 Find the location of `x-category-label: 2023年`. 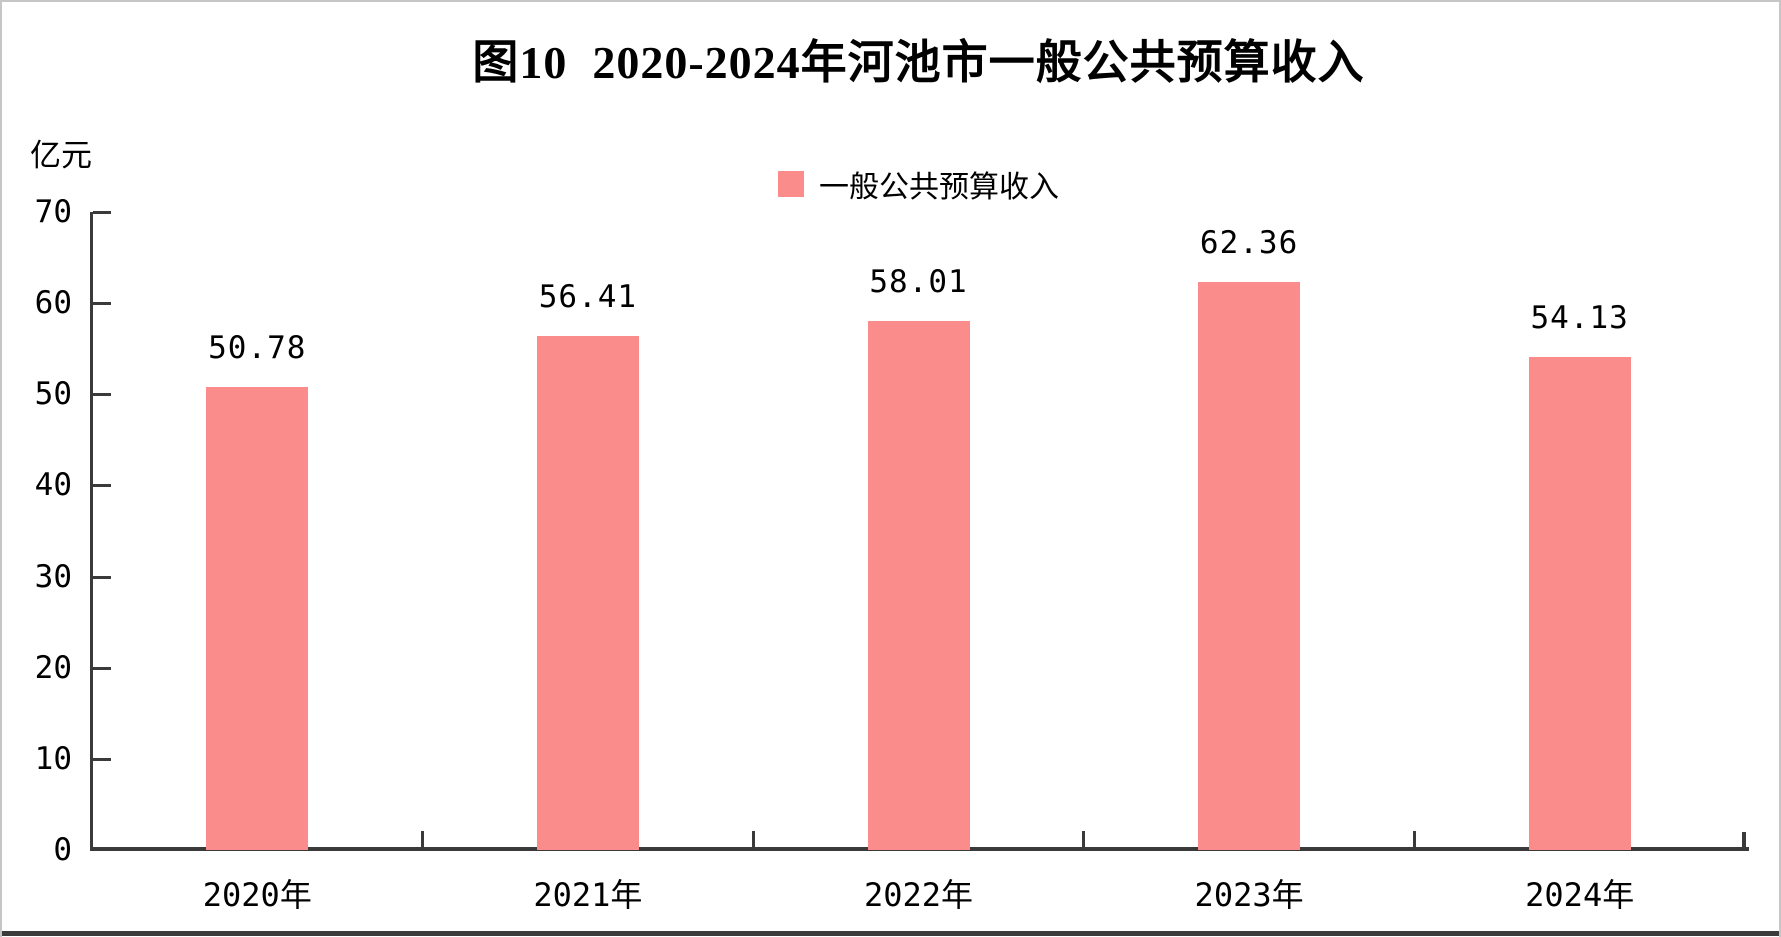

x-category-label: 2023年 is located at coordinates (1249, 895).